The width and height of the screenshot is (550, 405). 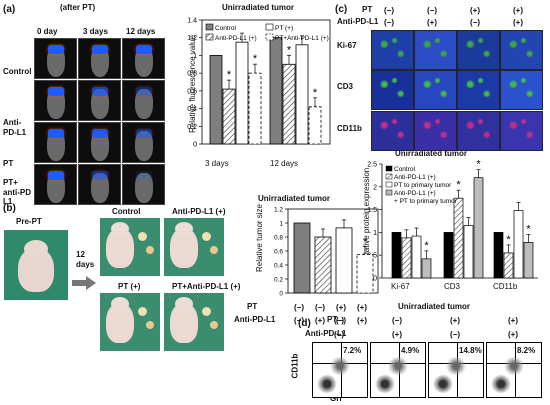 I want to click on chart-a-tick-label: 0, so click(x=195, y=145).